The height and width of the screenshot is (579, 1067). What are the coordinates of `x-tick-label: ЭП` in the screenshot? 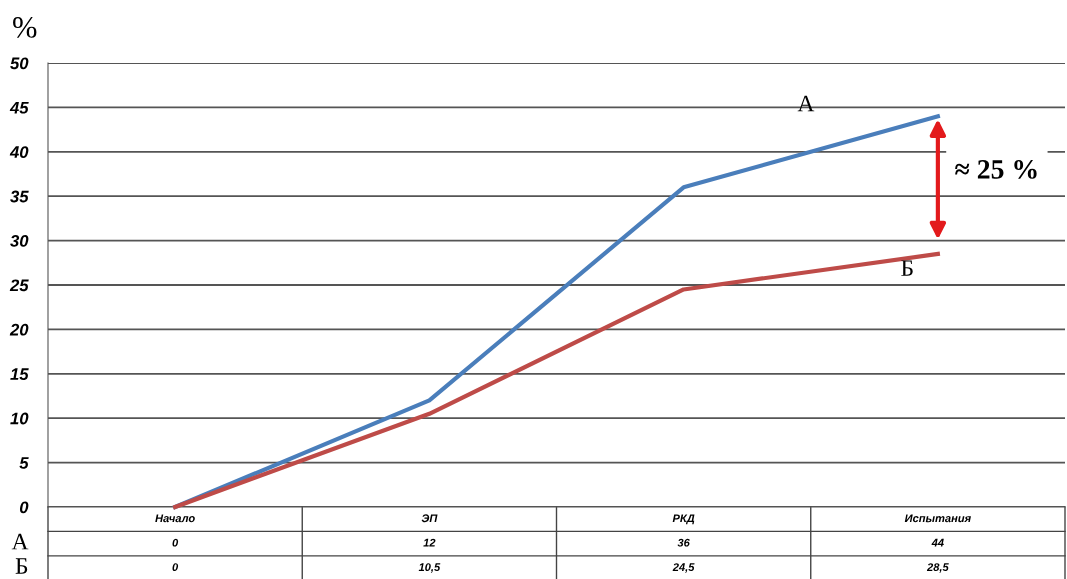 It's located at (429, 518).